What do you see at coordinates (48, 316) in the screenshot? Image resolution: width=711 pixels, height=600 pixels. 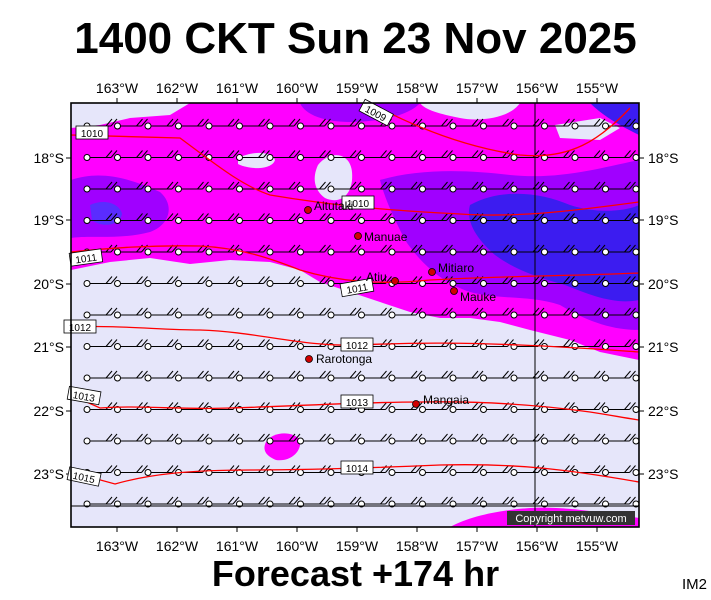 I see `lat-labels-left: 18°S 19°S 20°S 21°S 22°S 23°S` at bounding box center [48, 316].